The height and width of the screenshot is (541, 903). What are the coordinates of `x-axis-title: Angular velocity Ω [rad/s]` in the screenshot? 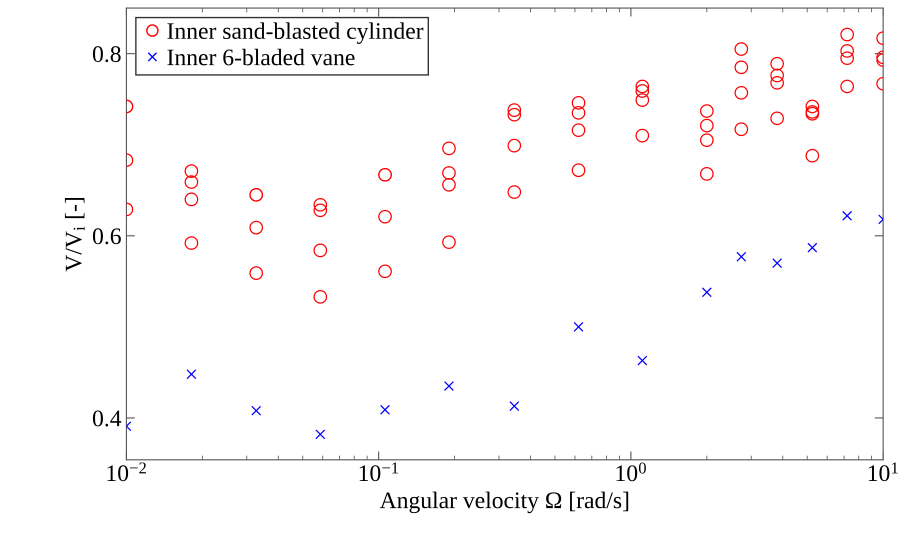 It's located at (504, 503).